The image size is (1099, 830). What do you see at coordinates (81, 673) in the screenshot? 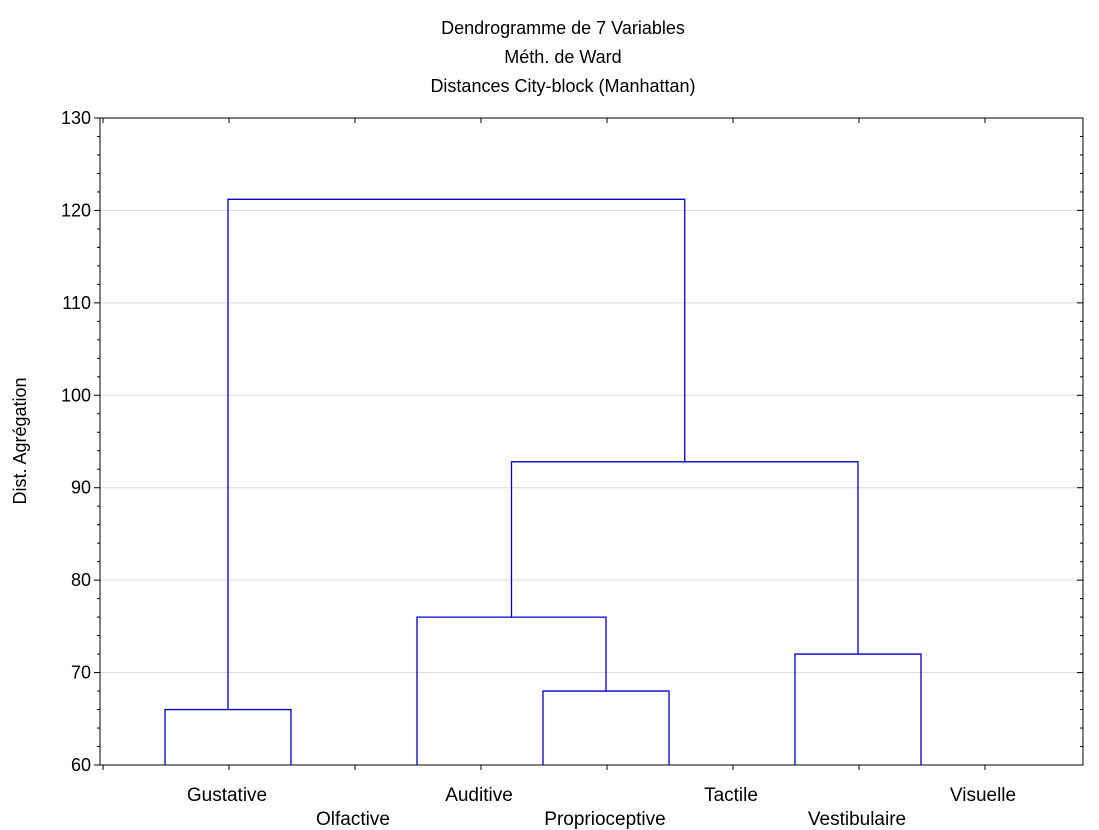
I see `y-tick-label: 70` at bounding box center [81, 673].